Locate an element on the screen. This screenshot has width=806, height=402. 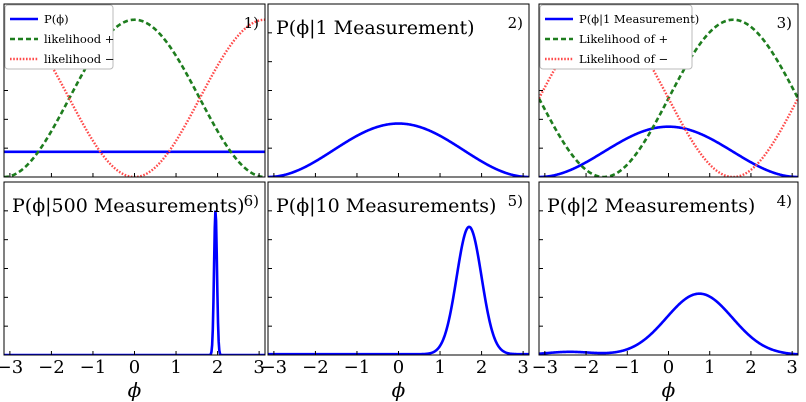
panel-title: P(ϕ|10 Measurements) is located at coordinates (386, 206).